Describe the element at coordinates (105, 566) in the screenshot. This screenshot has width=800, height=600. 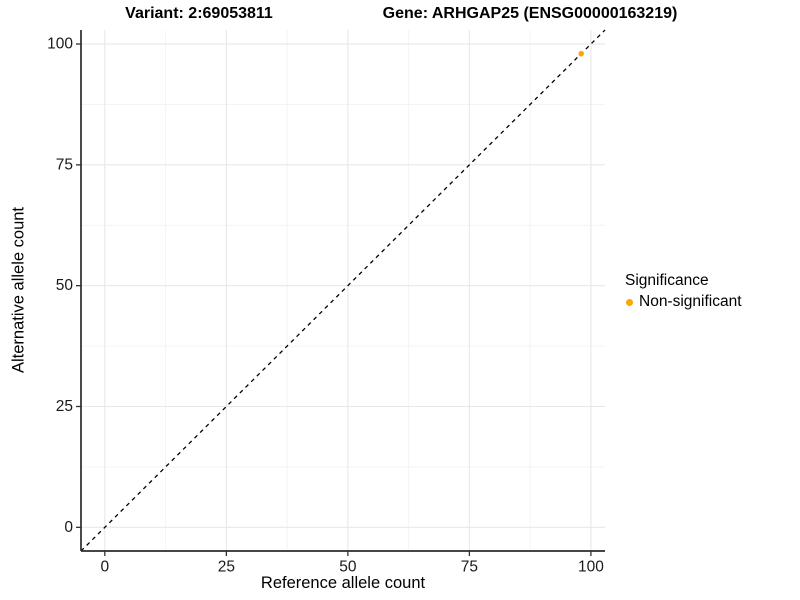
I see `x-tick-label: 0` at that location.